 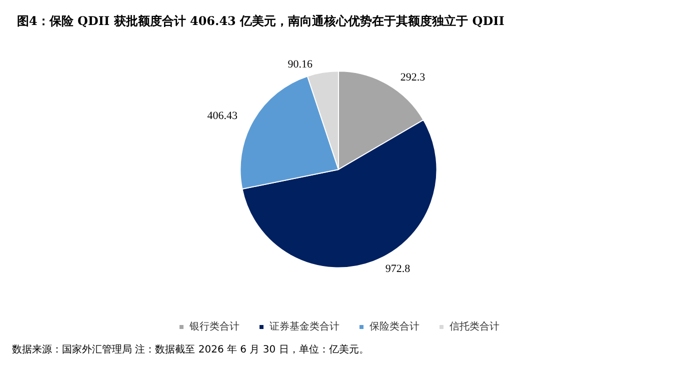 What do you see at coordinates (222, 116) in the screenshot?
I see `data-label: 406.43` at bounding box center [222, 116].